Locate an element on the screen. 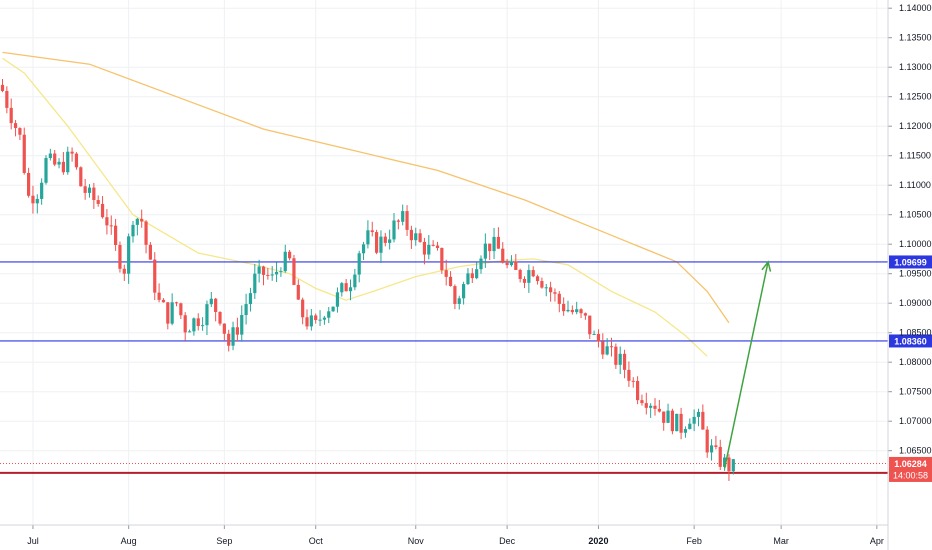  projection-arrow-head is located at coordinates (766, 266).